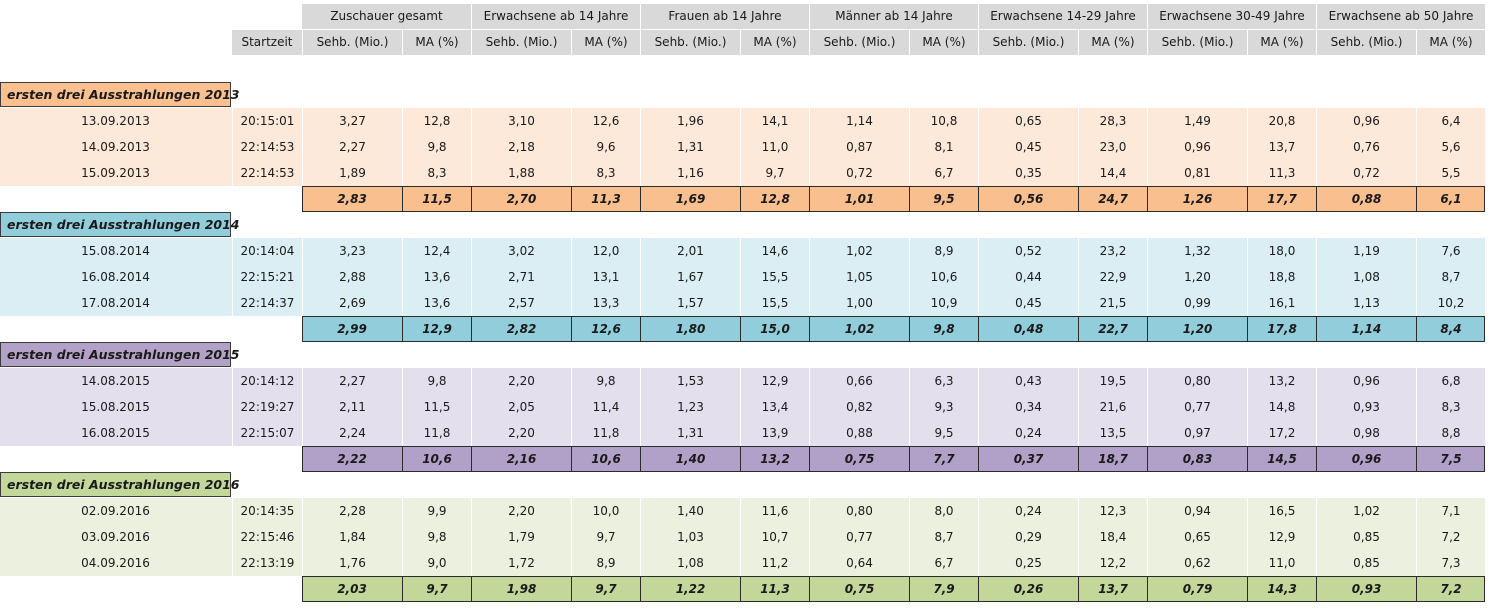  I want to click on marktanteil-value: 7,6, so click(1450, 251).